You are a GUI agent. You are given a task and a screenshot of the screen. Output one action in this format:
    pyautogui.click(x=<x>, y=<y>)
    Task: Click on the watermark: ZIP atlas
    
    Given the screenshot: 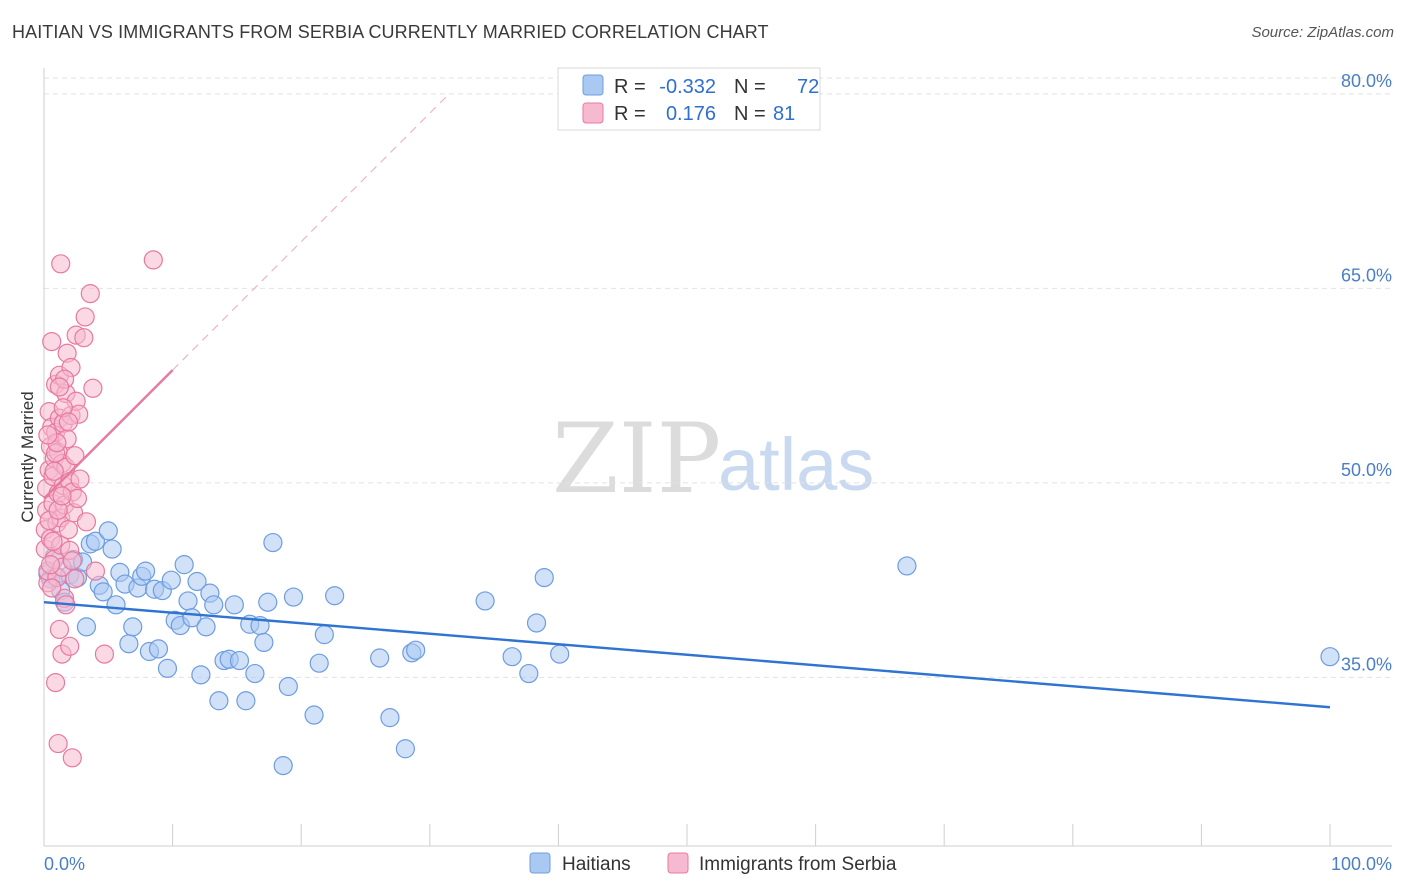 What is the action you would take?
    pyautogui.click(x=713, y=459)
    